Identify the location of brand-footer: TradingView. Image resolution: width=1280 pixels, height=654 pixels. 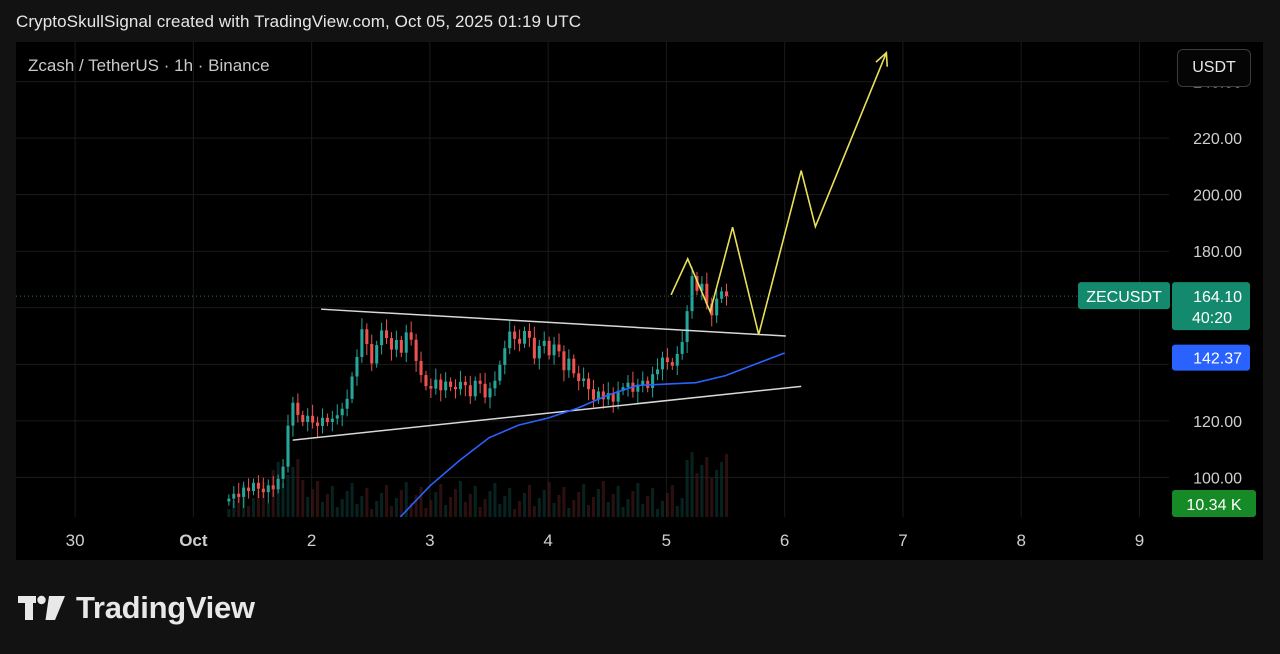
(136, 608).